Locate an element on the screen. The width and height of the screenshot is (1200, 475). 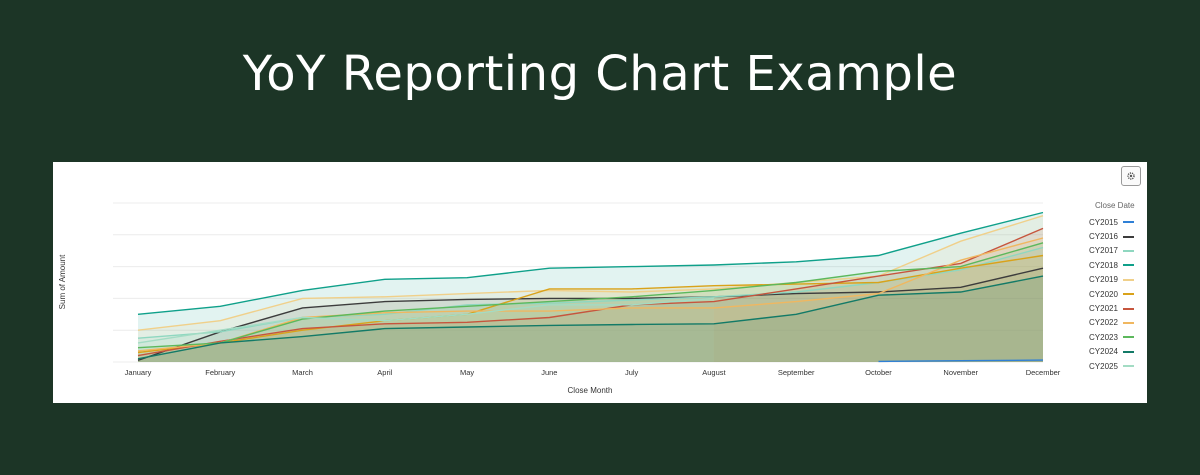
legend-title: Close Date is located at coordinates (1115, 205).